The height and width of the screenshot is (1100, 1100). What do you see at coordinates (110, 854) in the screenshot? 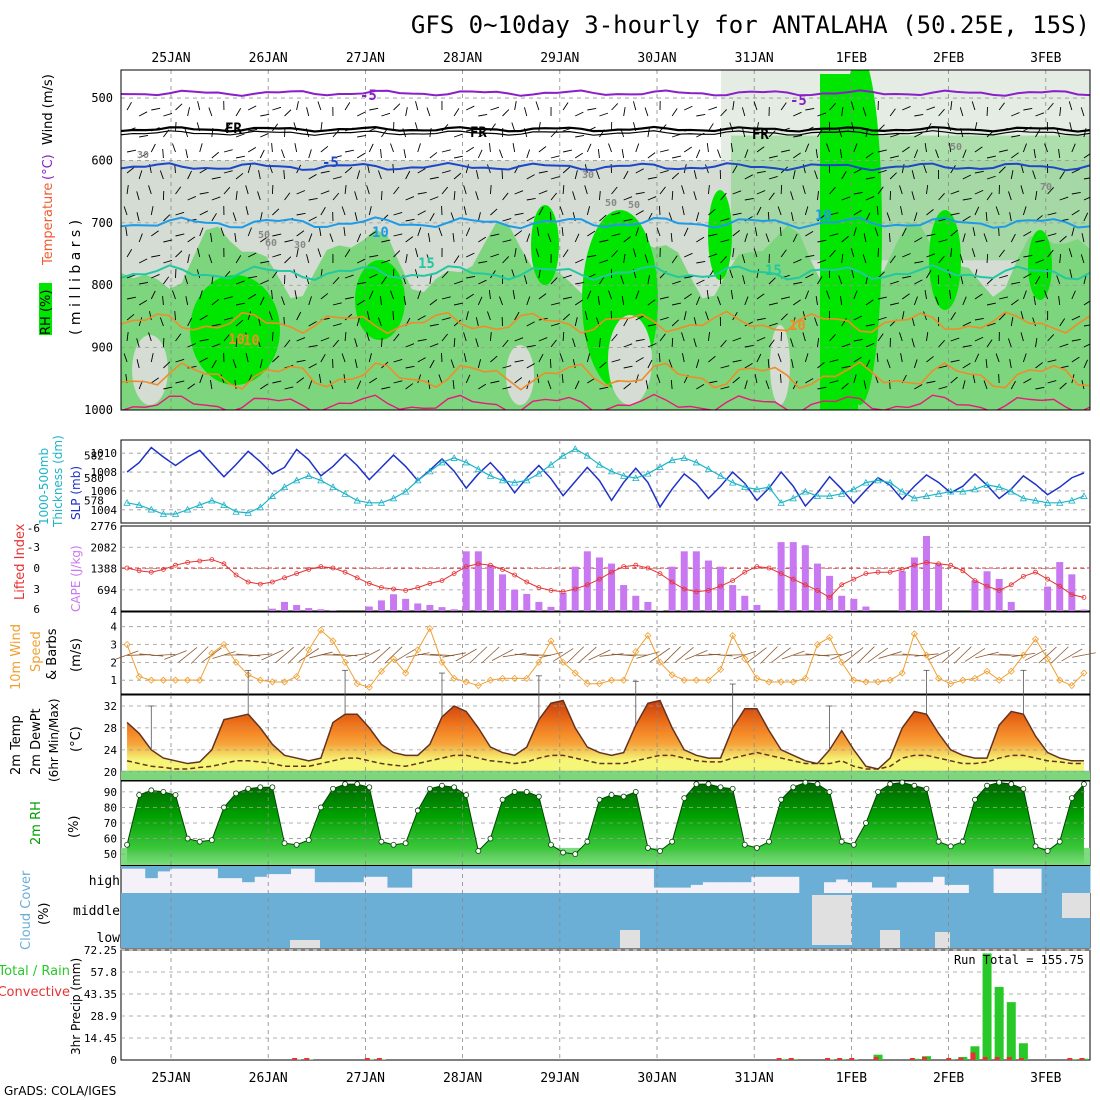
I see `rh2m-tick: 50` at bounding box center [110, 854].